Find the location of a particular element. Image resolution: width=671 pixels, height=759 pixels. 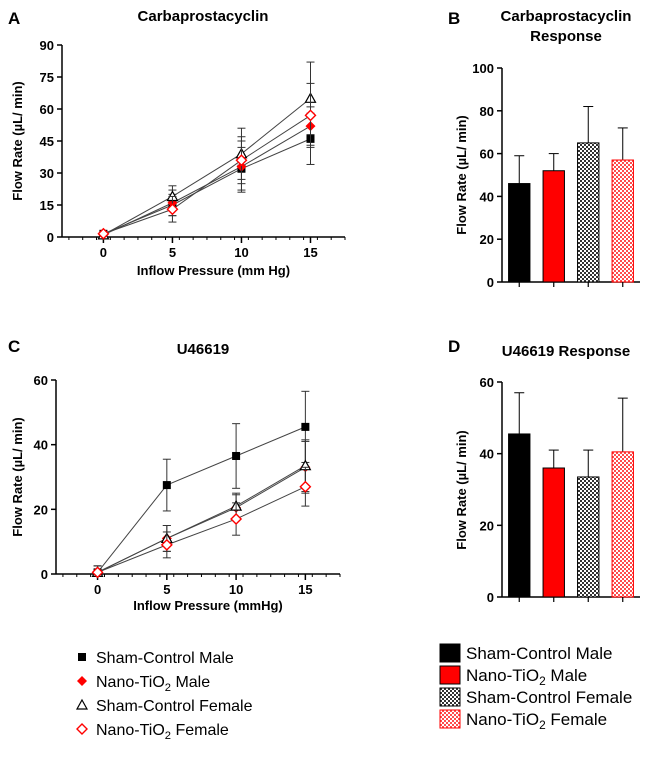

x-axis-label: Inflow Pressure (mm Hg) is located at coordinates (213, 270).